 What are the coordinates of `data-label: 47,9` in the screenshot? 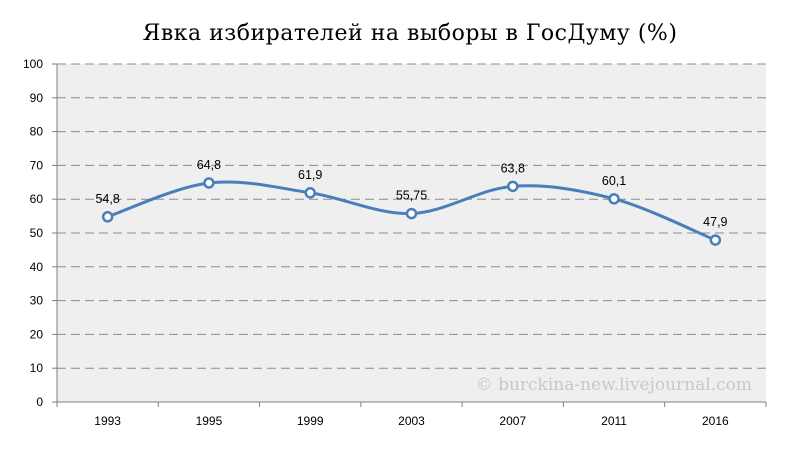 It's located at (715, 222).